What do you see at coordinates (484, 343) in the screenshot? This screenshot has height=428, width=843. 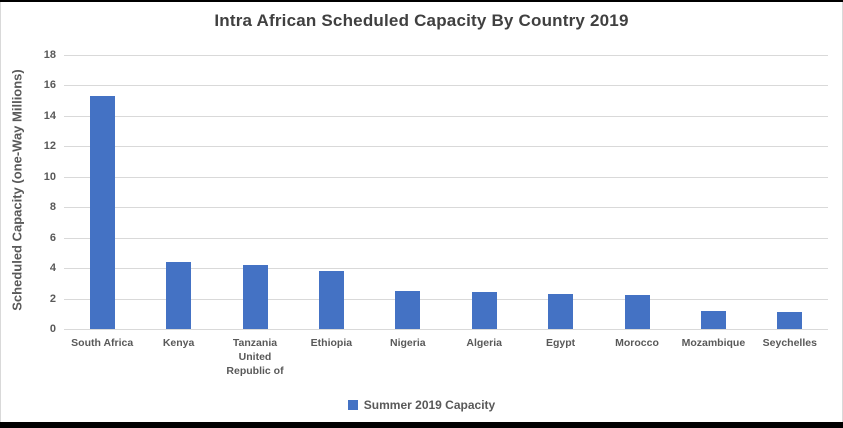 I see `x-category-label: Algeria` at bounding box center [484, 343].